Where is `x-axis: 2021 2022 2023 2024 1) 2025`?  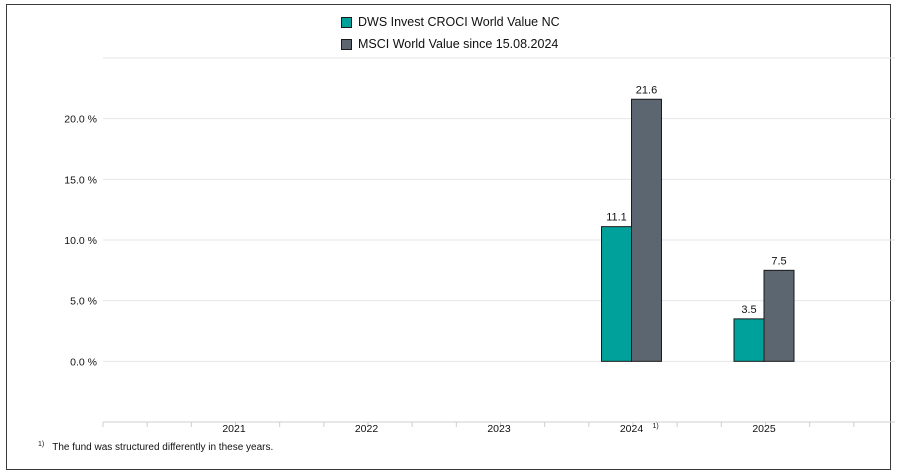
x-axis: 2021 2022 2023 2024 1) 2025 is located at coordinates (498, 428).